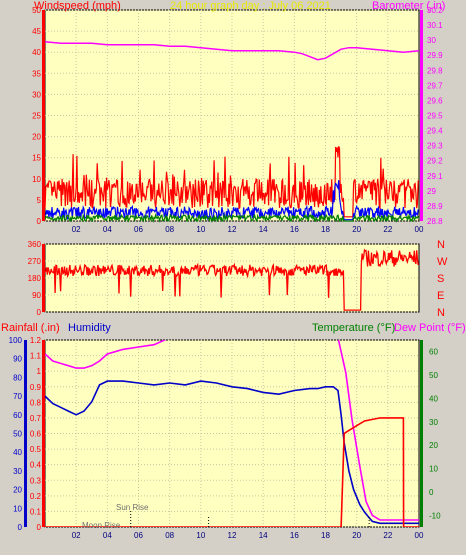  I want to click on wind-tick-label: 45, so click(36, 31).